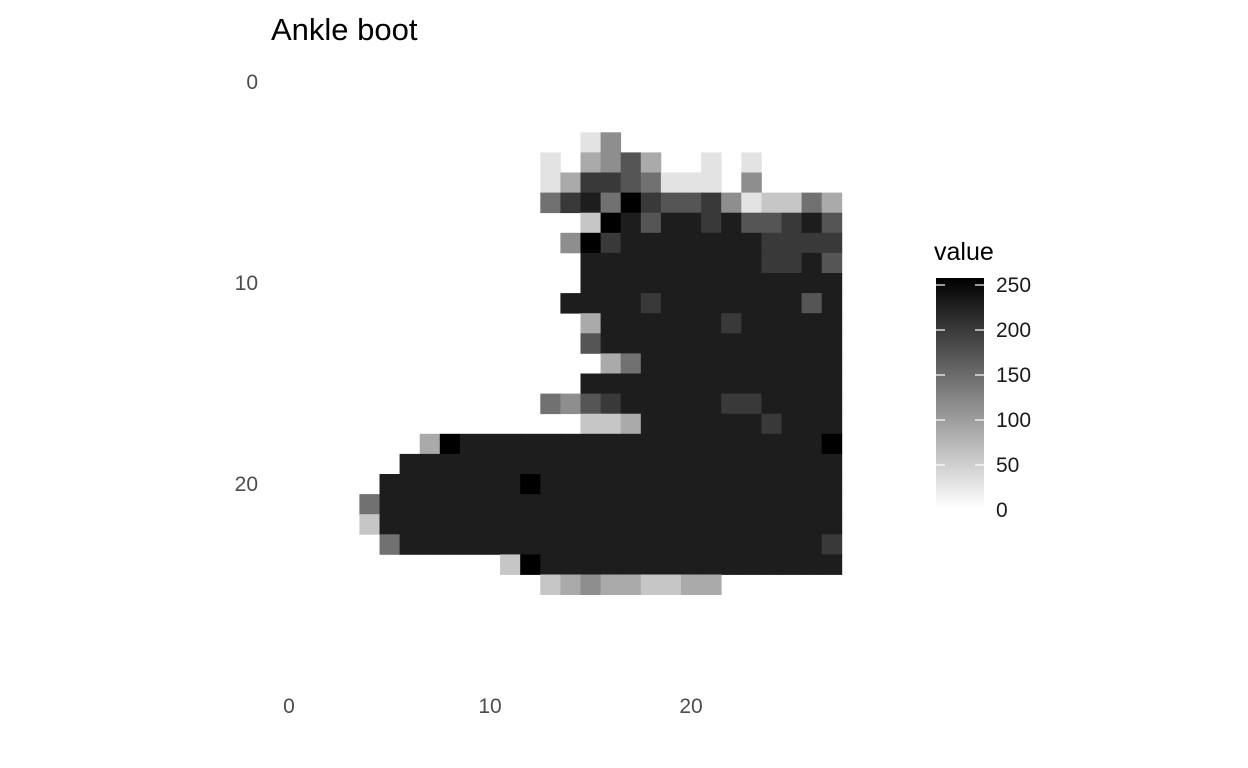  Describe the element at coordinates (246, 283) in the screenshot. I see `y-tick-label: 10` at that location.